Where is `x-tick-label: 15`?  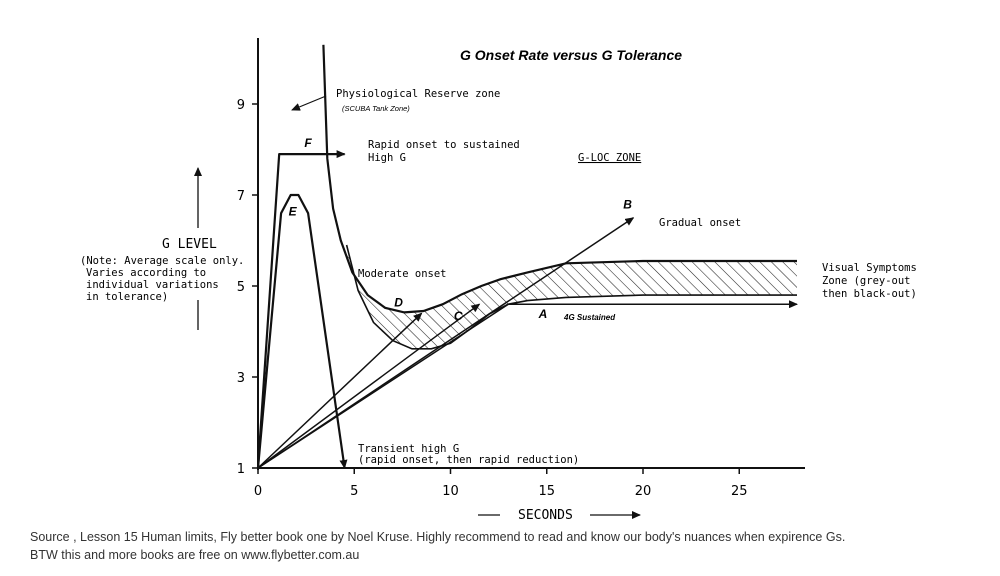
x-tick-label: 15 is located at coordinates (546, 491).